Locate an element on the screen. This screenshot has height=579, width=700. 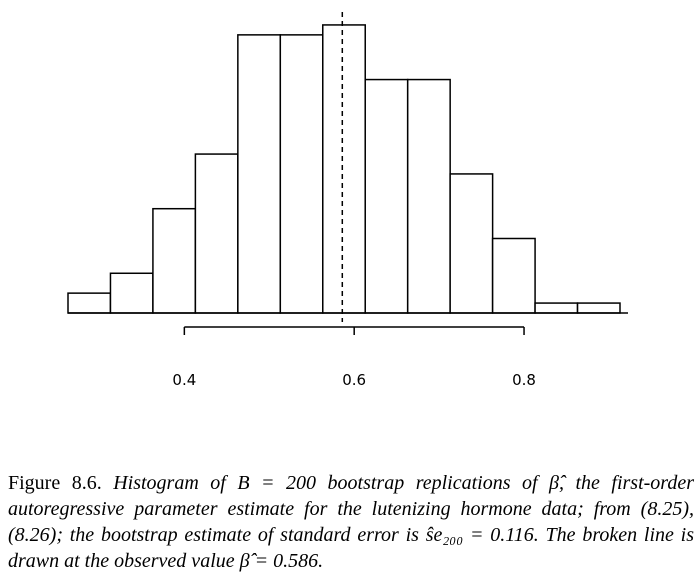
x-tick-label: 0.4 is located at coordinates (184, 380).